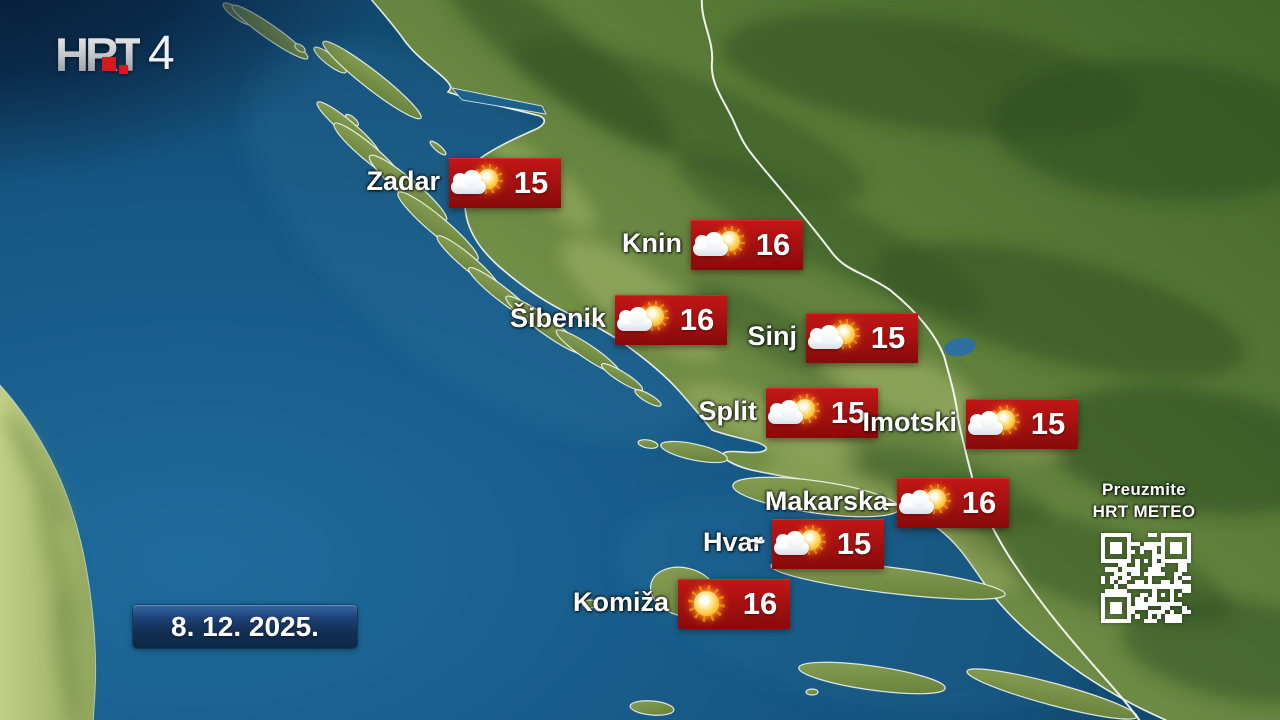 The image size is (1280, 720). Describe the element at coordinates (960, 347) in the screenshot. I see `busko-lake` at that location.